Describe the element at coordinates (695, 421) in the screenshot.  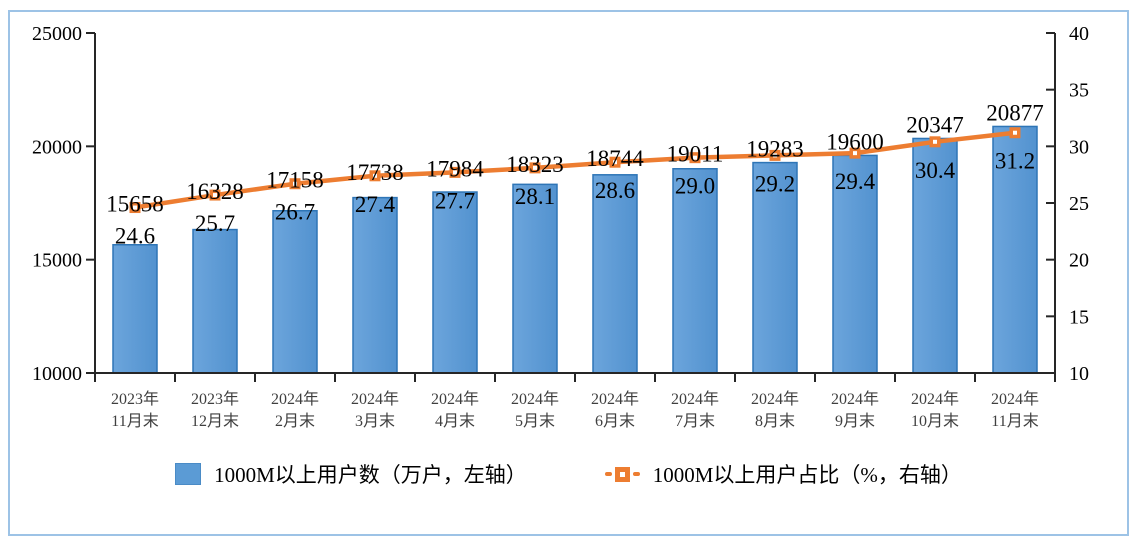
I see `x-axis-label-line2: 7月末` at that location.